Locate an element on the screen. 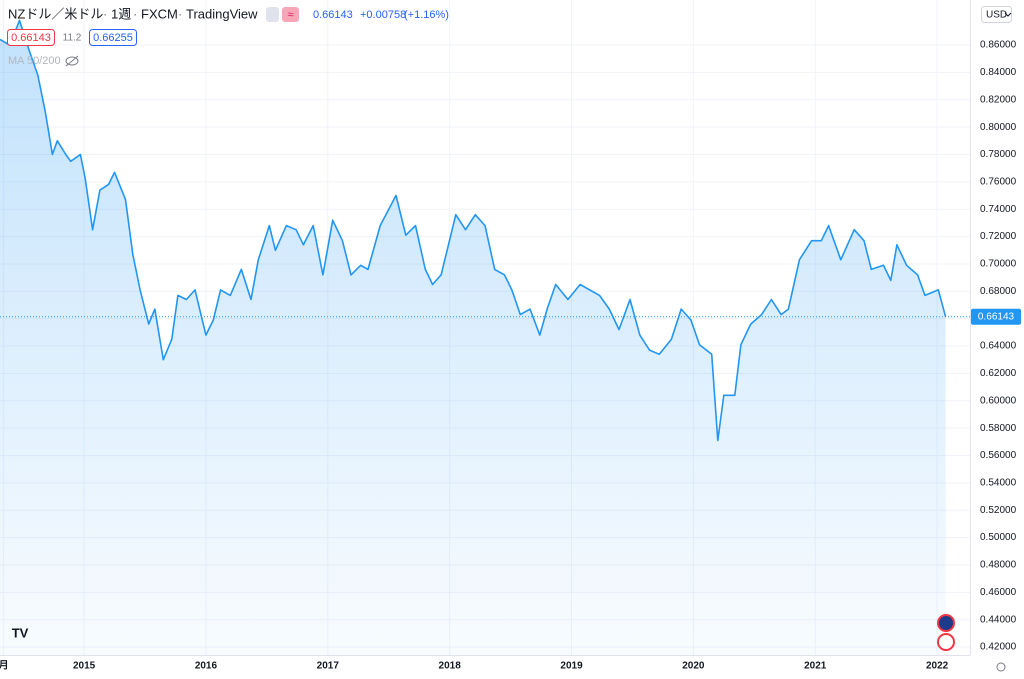  settings-icon is located at coordinates (1001, 667).